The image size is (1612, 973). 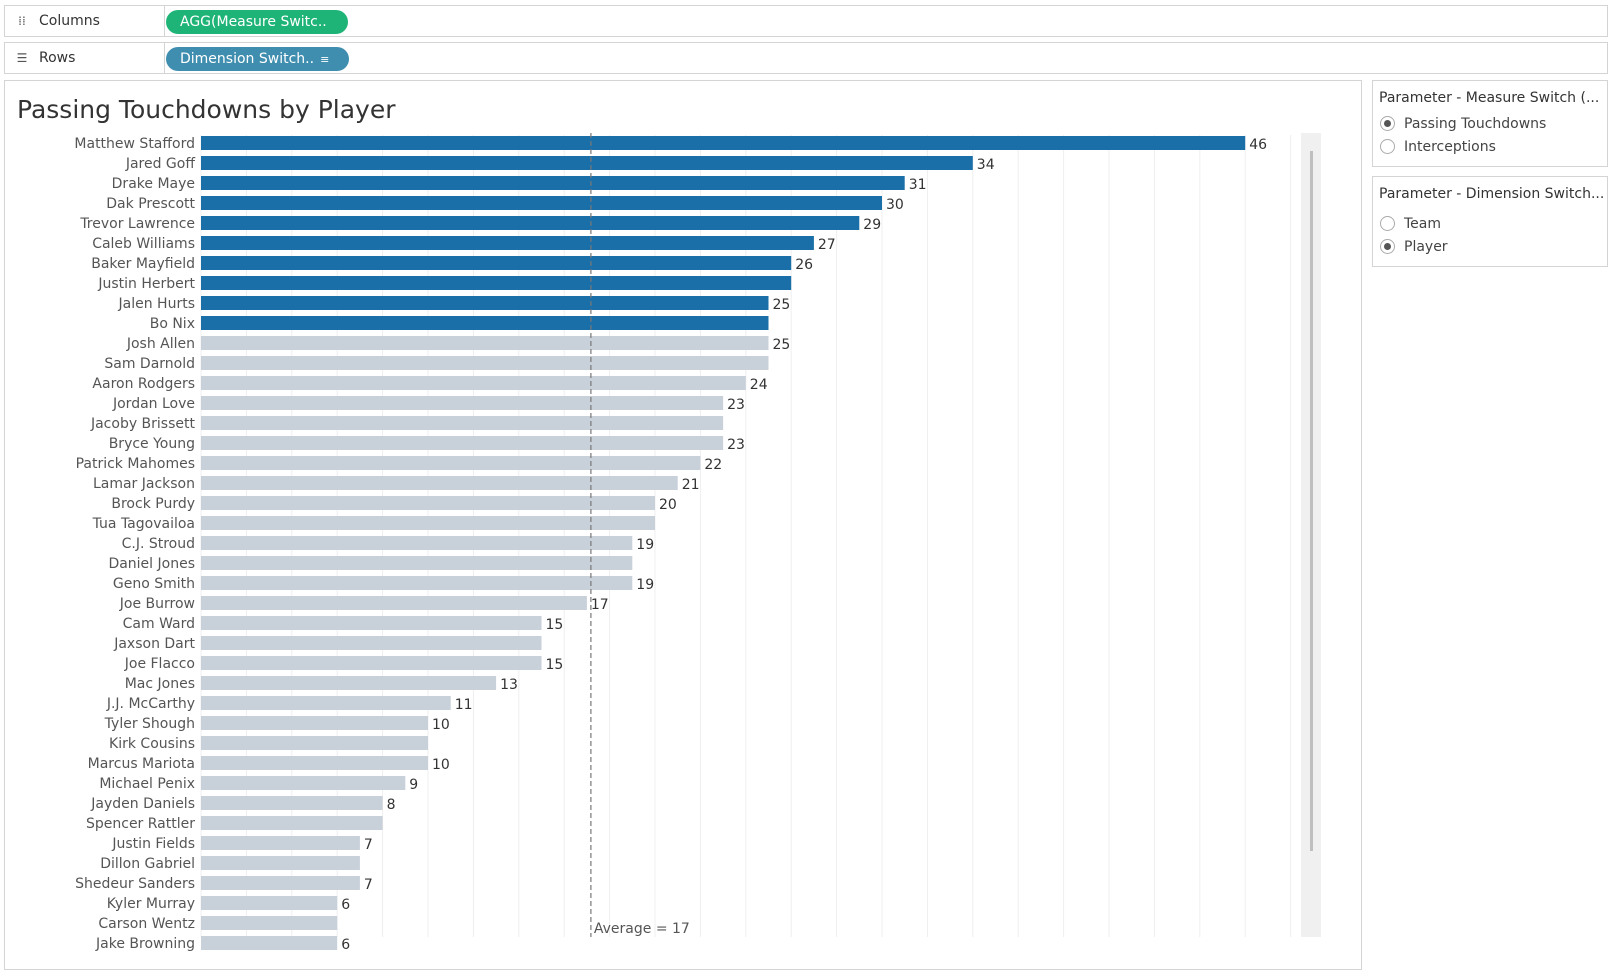 I want to click on columns-pill-measure-switch: AGG(Measure Switc.., so click(x=257, y=22).